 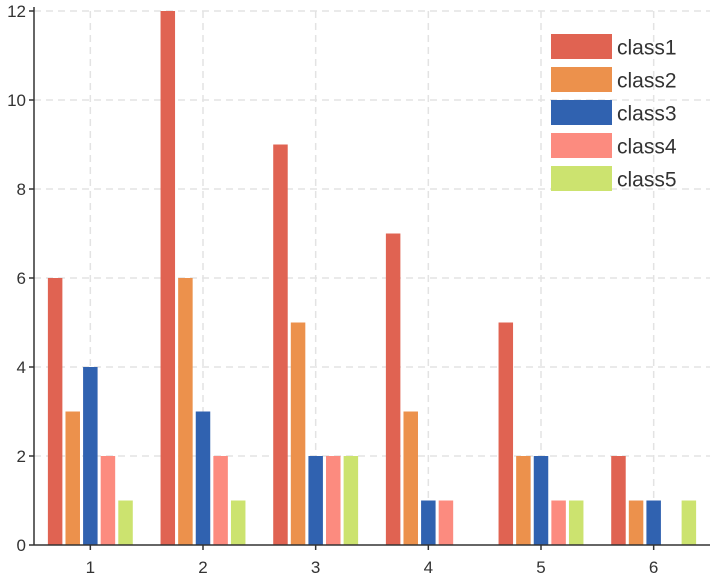 I want to click on legend-swatch-class1, so click(x=581, y=46).